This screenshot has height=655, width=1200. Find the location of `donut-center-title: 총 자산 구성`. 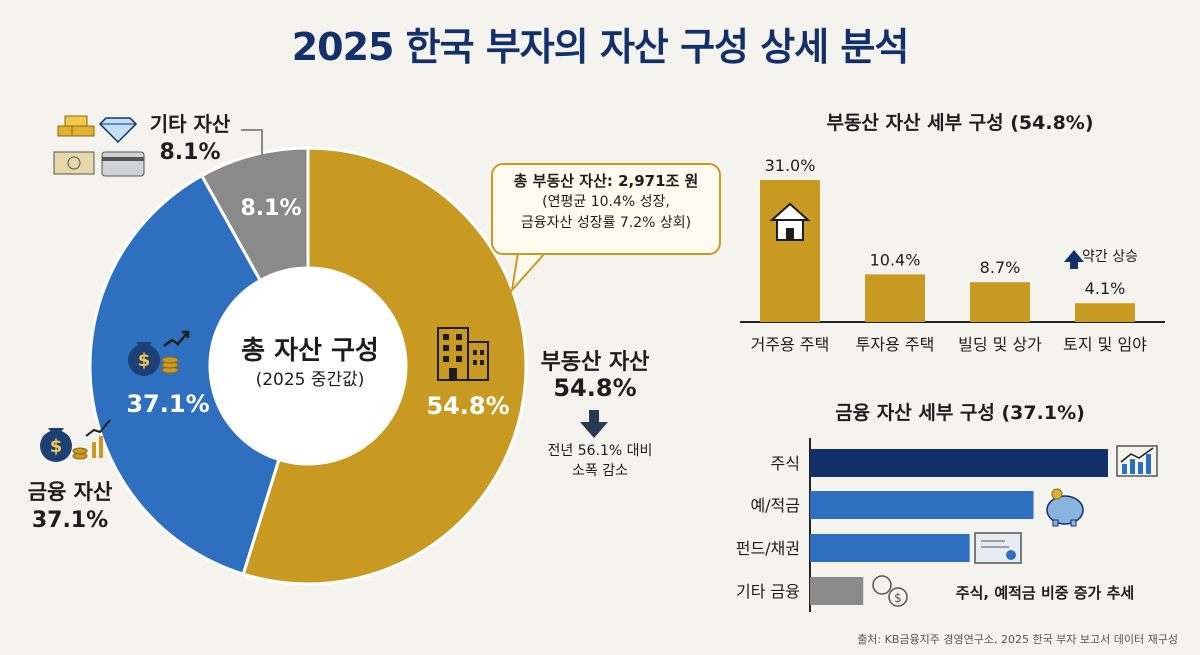

donut-center-title: 총 자산 구성 is located at coordinates (310, 351).